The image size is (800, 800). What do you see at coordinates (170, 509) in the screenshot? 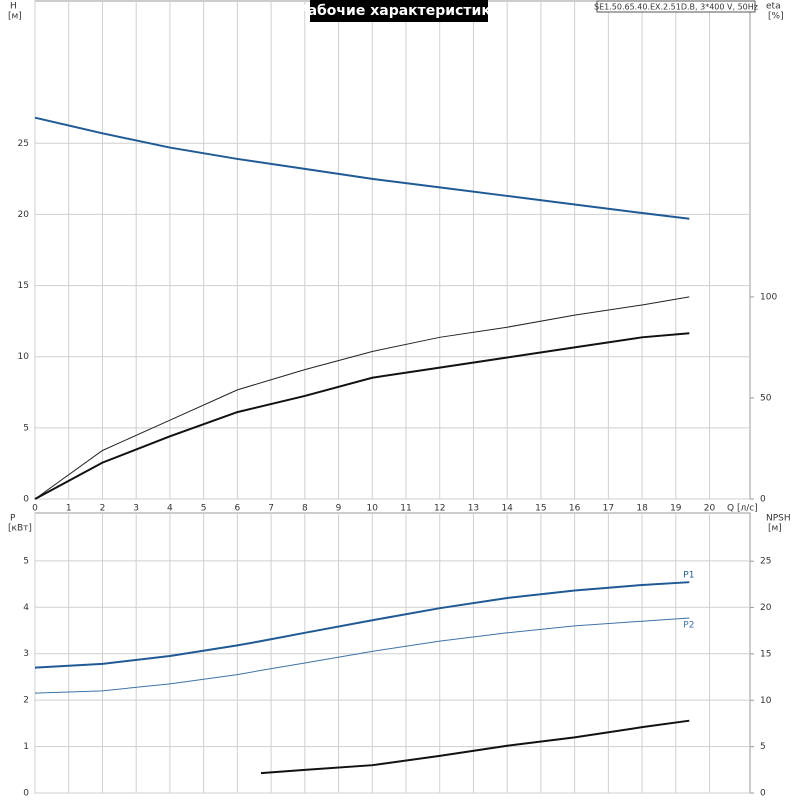
I see `x-tick-label: 4` at bounding box center [170, 509].